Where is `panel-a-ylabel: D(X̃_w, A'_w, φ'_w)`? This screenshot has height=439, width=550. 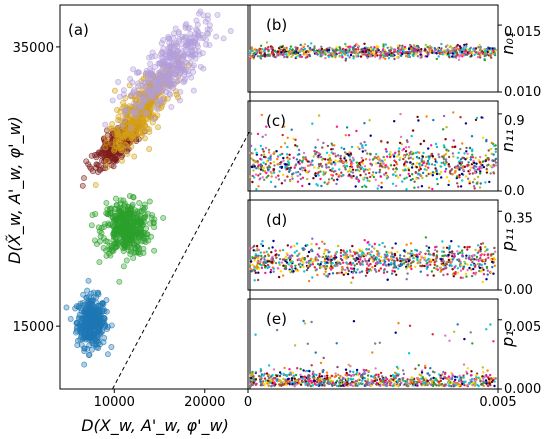 panel-a-ylabel: D(X̃_w, A'_w, φ'_w) is located at coordinates (15, 190).